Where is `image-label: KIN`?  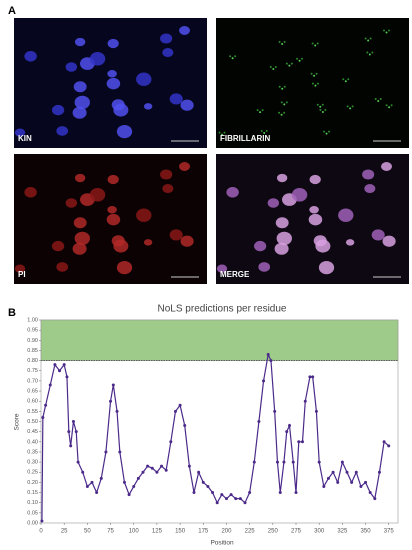
image-label: KIN is located at coordinates (25, 138).